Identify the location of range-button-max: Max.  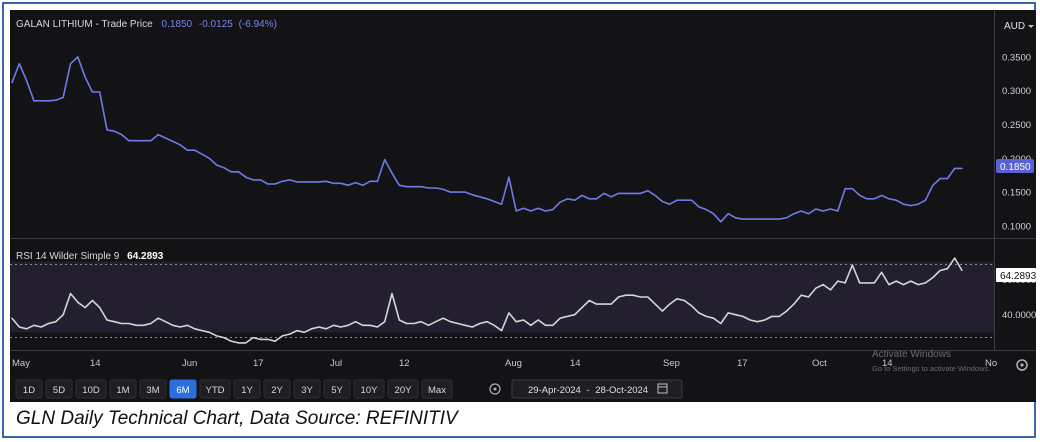
(437, 389).